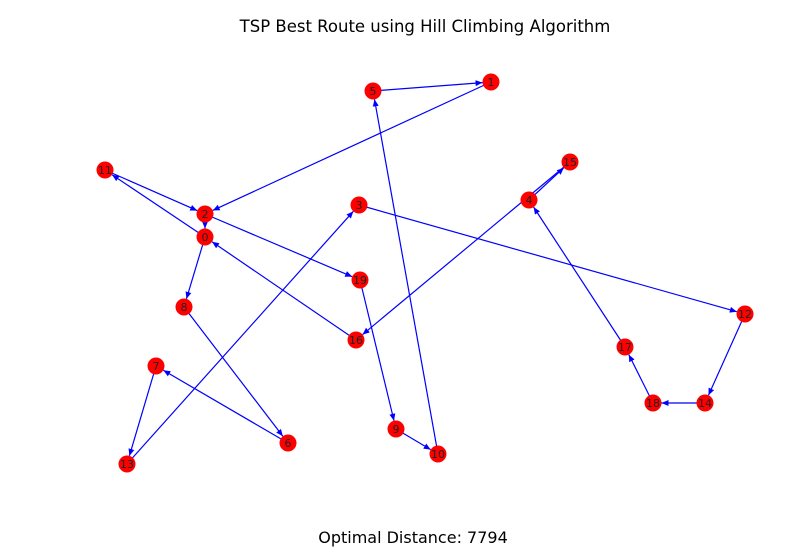 This screenshot has height=556, width=802. I want to click on city-node-2: 2, so click(205, 214).